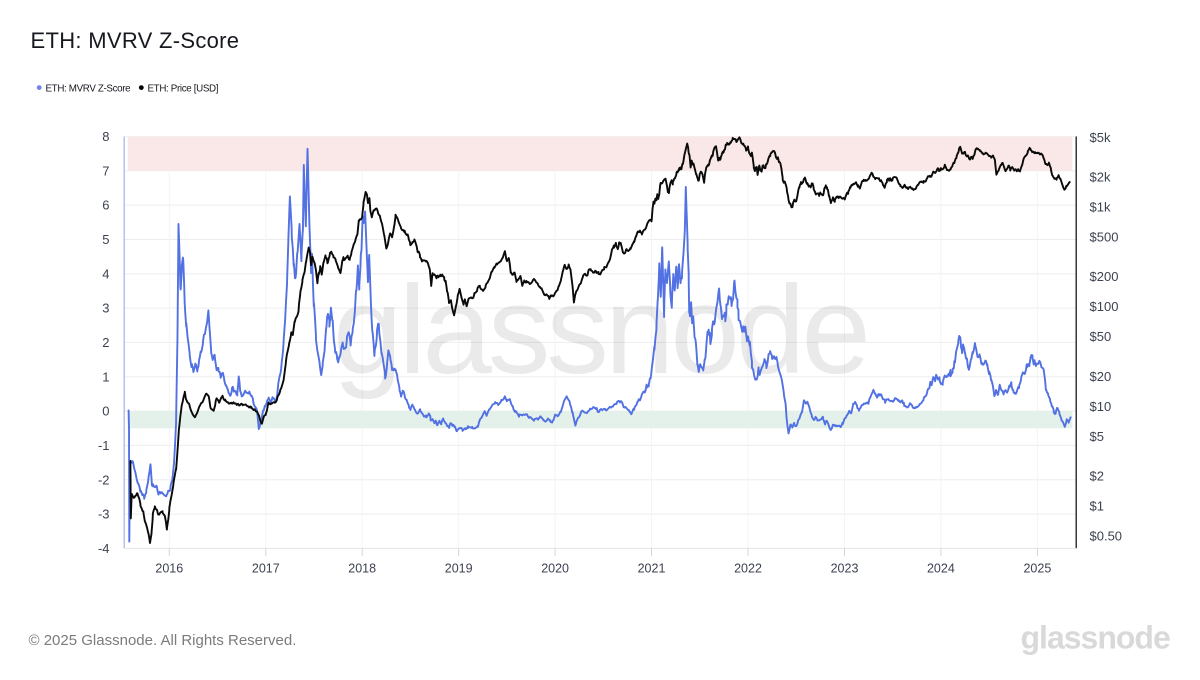 This screenshot has width=1200, height=680. Describe the element at coordinates (1106, 536) in the screenshot. I see `svg-text: $0.50` at that location.